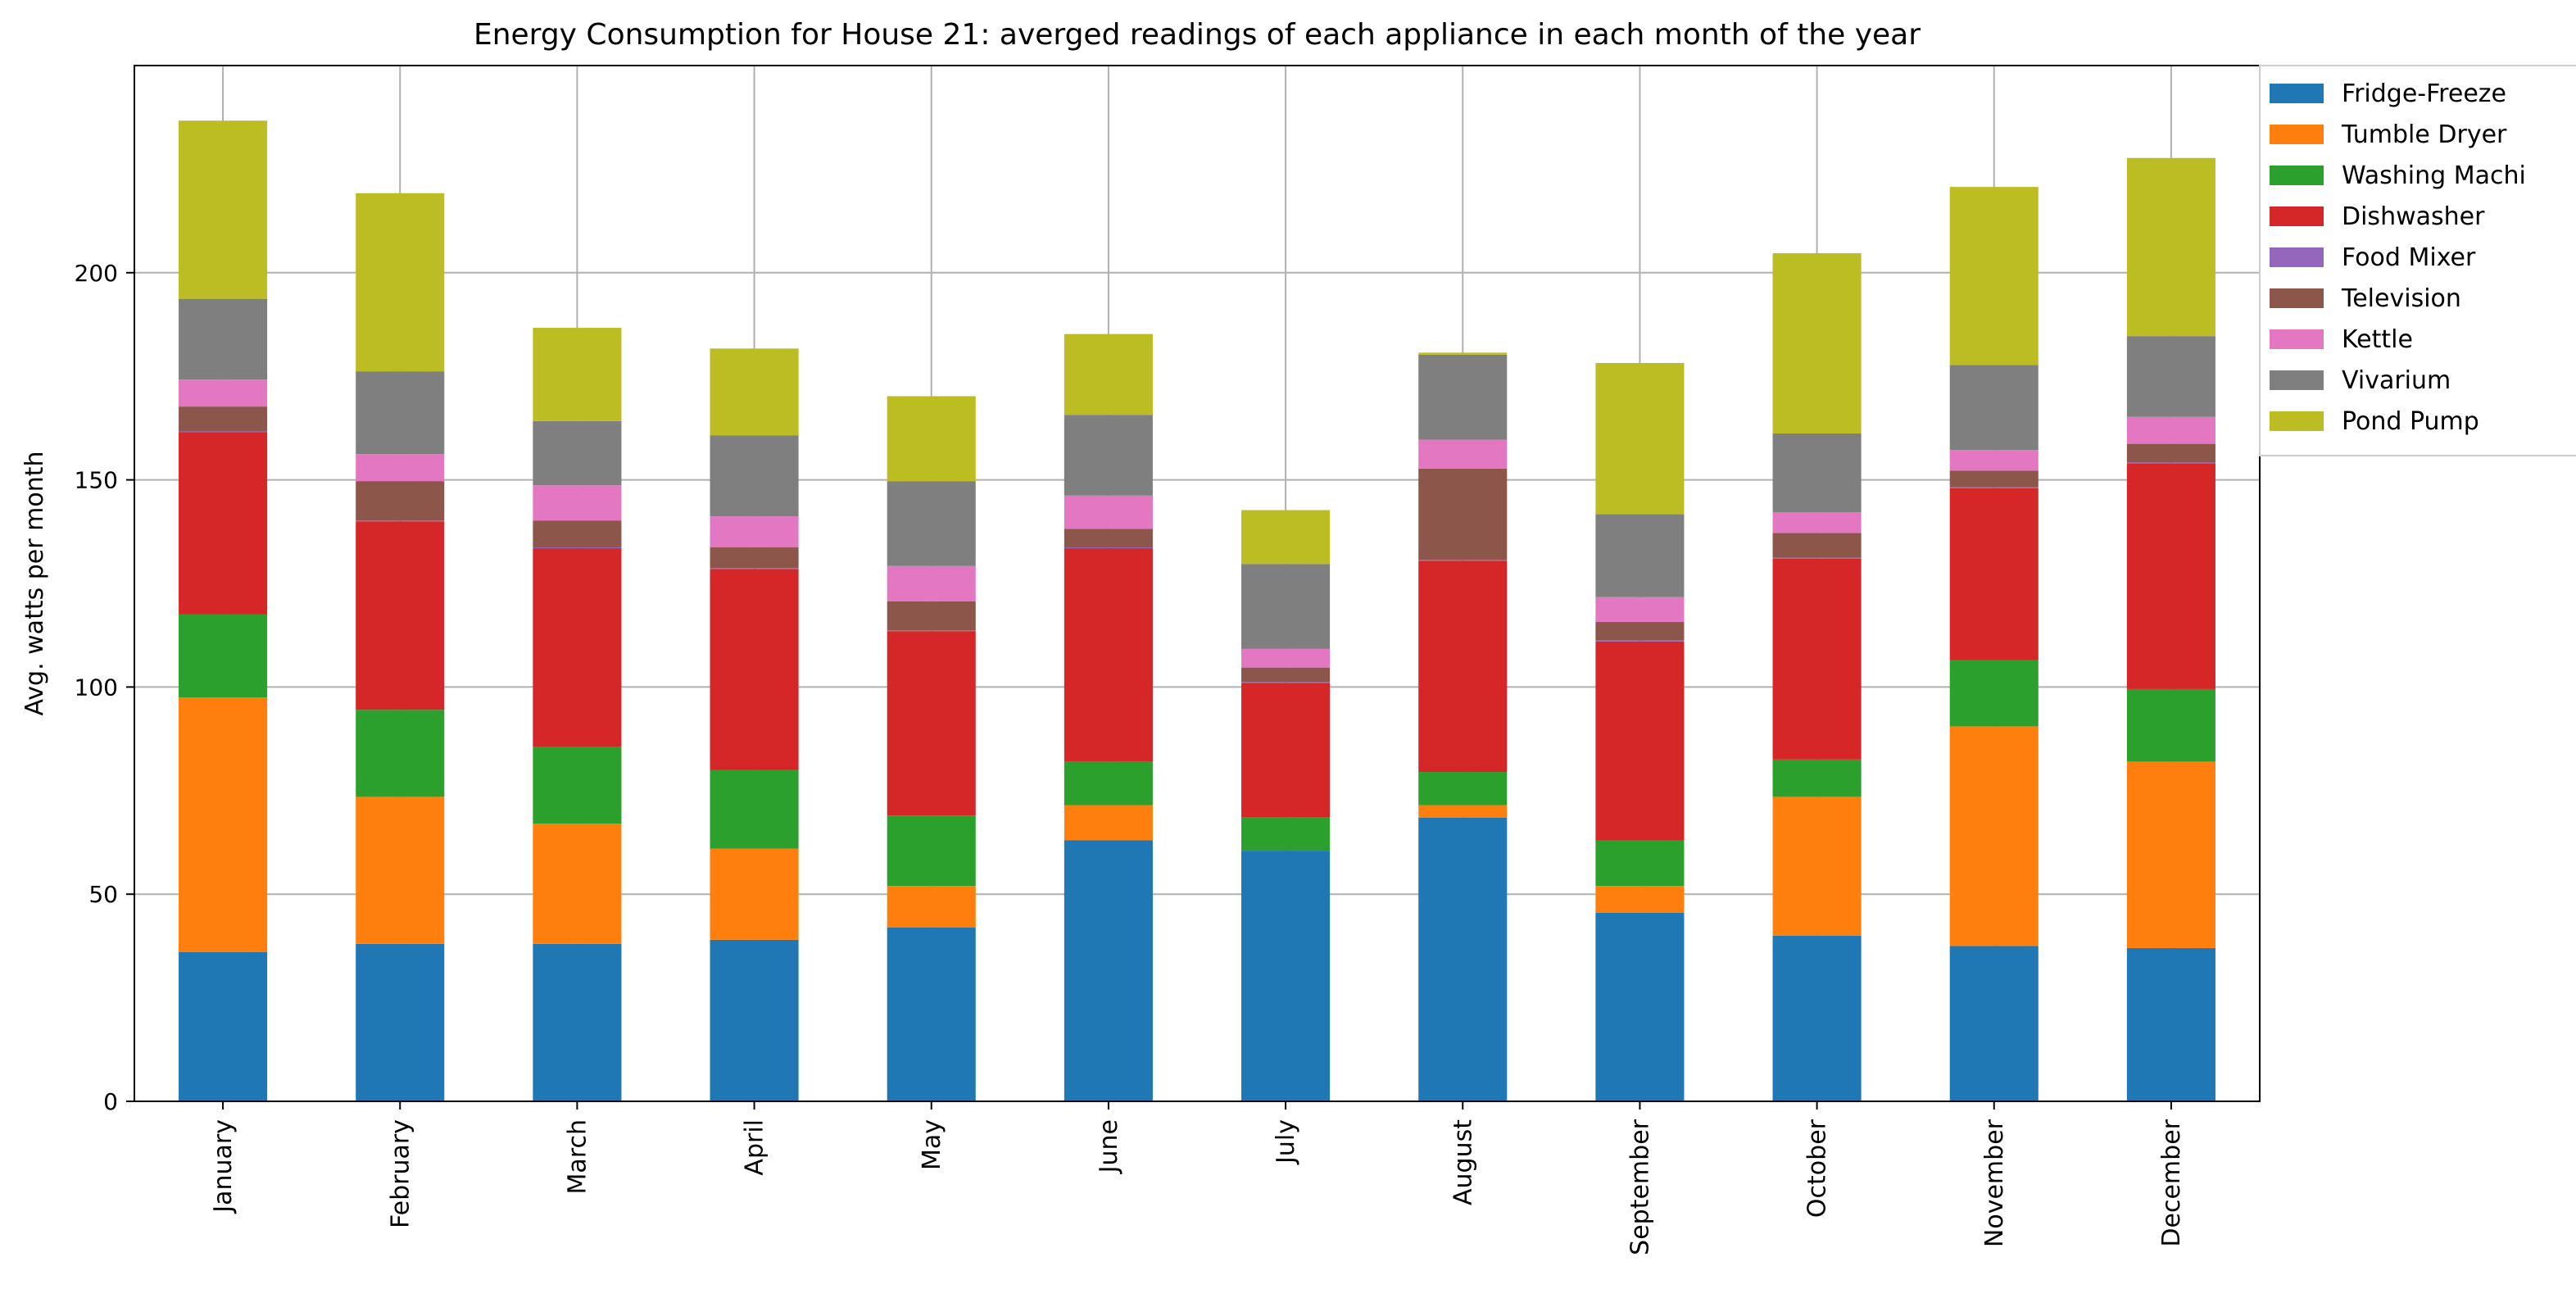 This screenshot has height=1298, width=2576. What do you see at coordinates (400, 413) in the screenshot?
I see `bar-vivarium-february` at bounding box center [400, 413].